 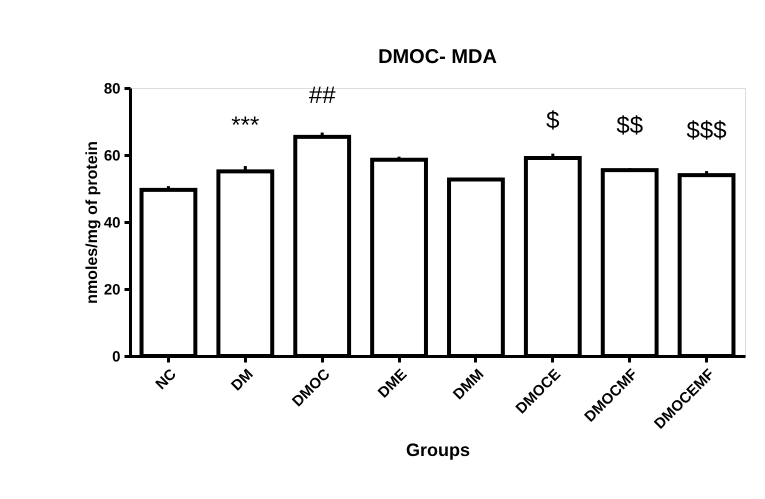 What do you see at coordinates (706, 130) in the screenshot?
I see `annotation: $$$` at bounding box center [706, 130].